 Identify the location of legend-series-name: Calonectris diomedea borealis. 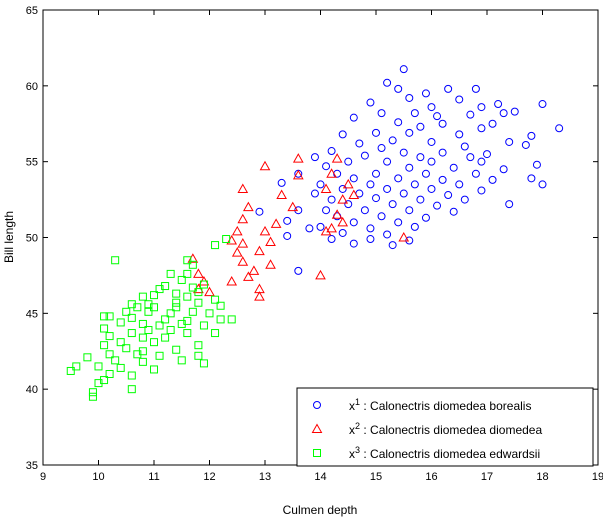
(450, 406).